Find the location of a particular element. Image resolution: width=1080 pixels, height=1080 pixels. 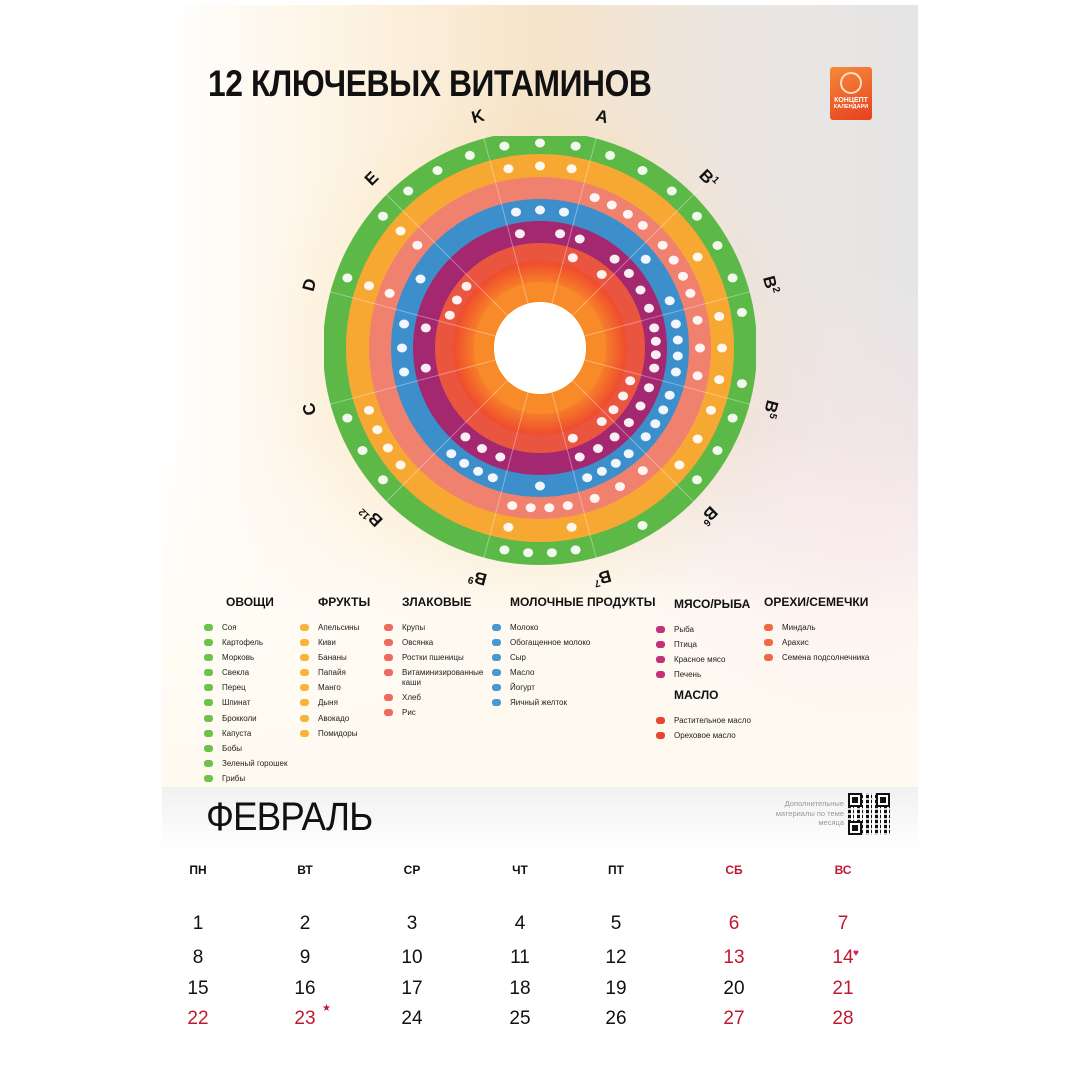

calendar-day: 19 is located at coordinates (616, 988).